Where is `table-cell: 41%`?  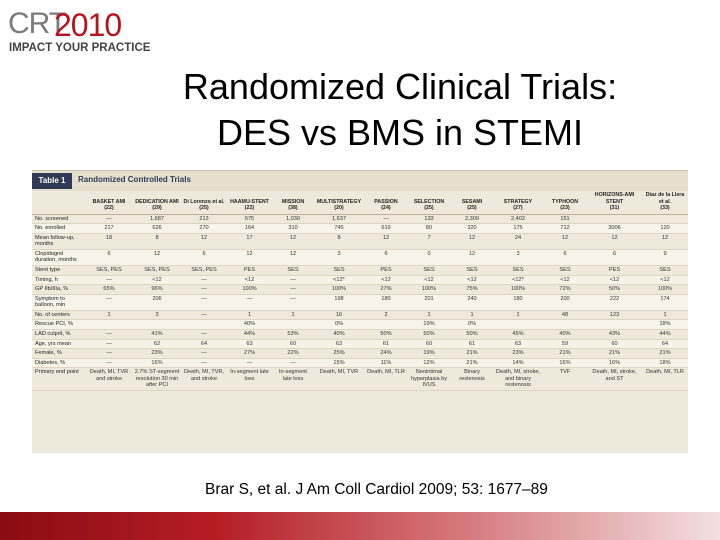 table-cell: 41% is located at coordinates (157, 334).